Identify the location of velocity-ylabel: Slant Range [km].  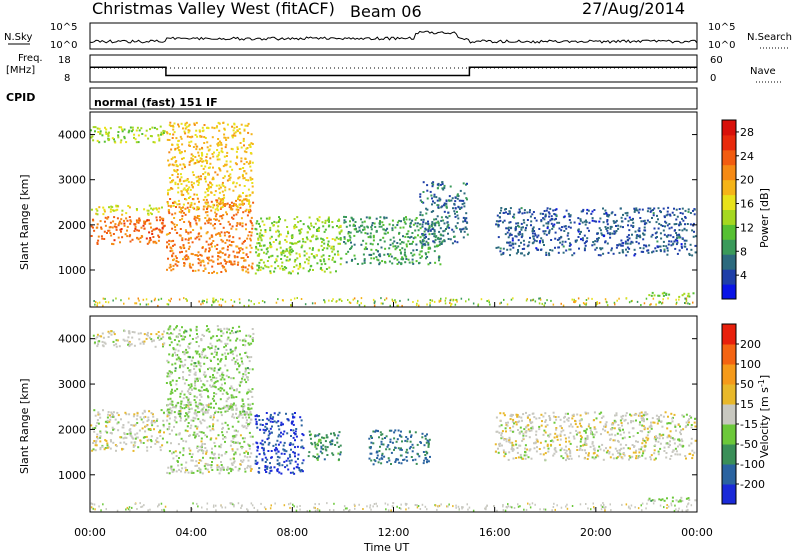
(24, 426).